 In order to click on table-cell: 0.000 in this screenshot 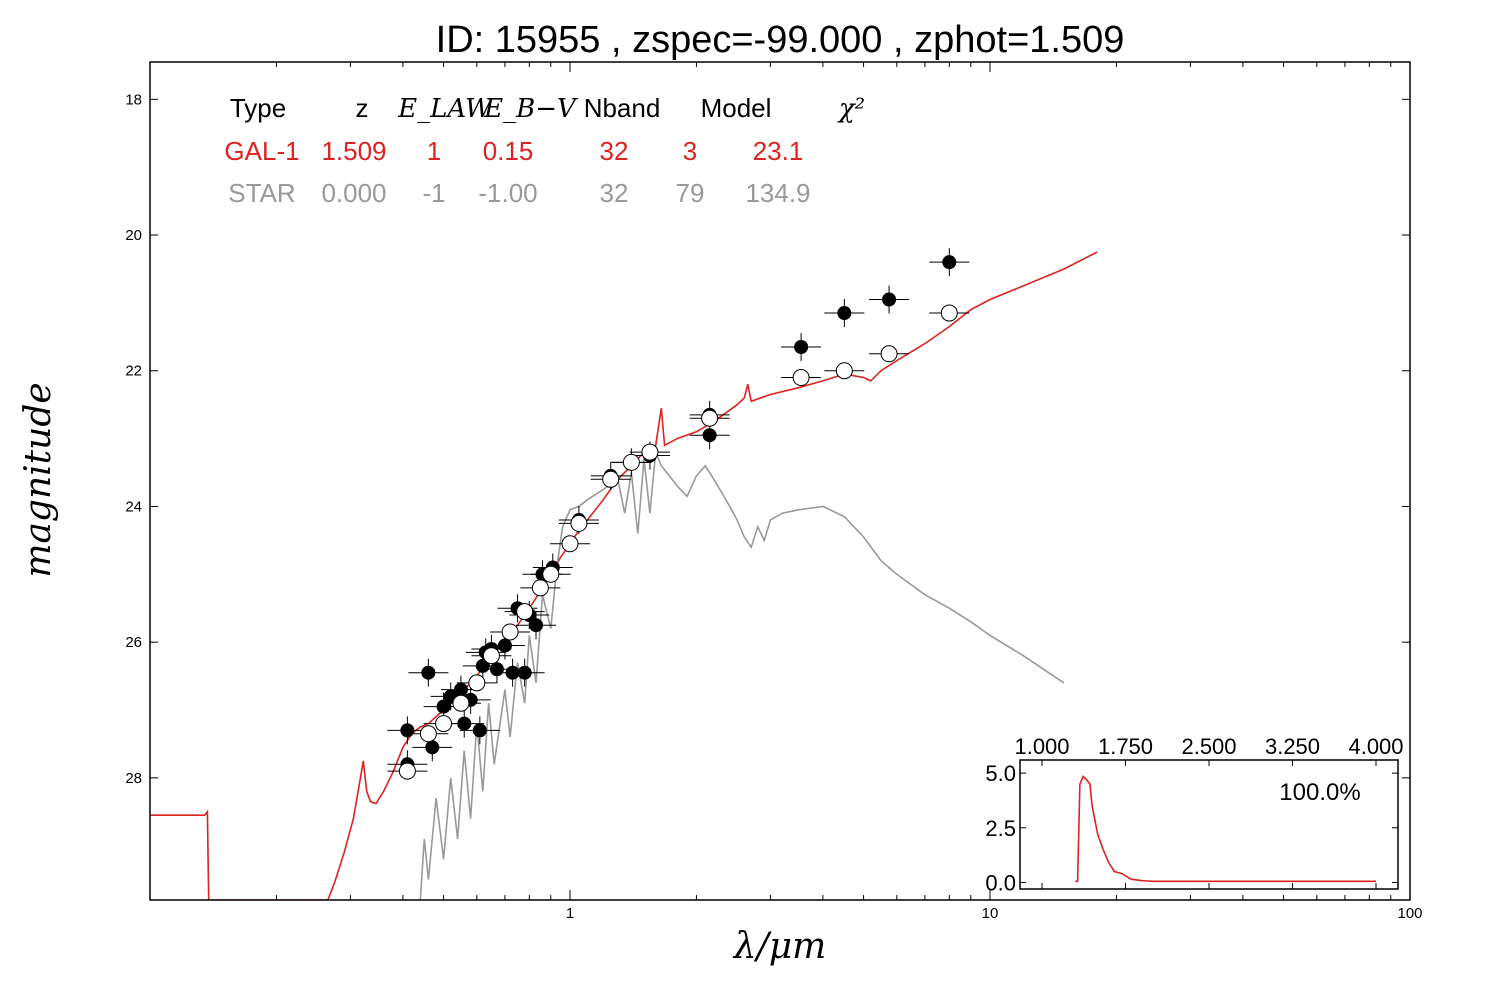, I will do `click(353, 193)`.